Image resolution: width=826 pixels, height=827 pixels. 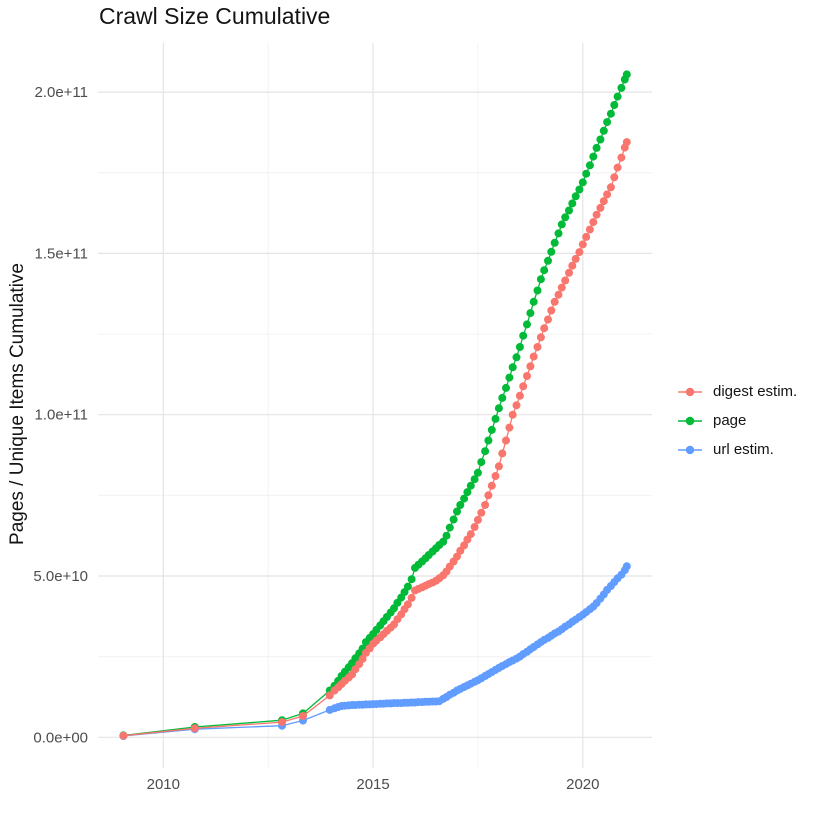 I want to click on legend-item-digest-estim: digest estim., so click(x=736, y=391).